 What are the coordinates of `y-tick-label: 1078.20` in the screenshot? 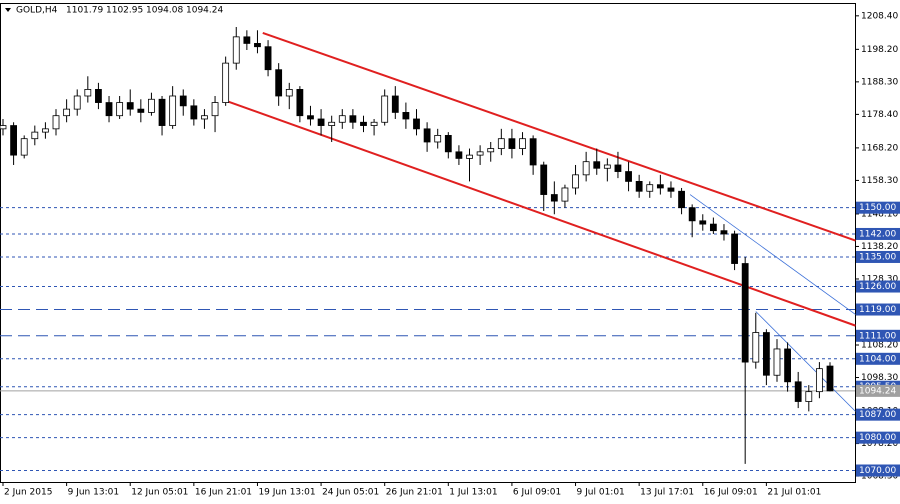 It's located at (879, 444).